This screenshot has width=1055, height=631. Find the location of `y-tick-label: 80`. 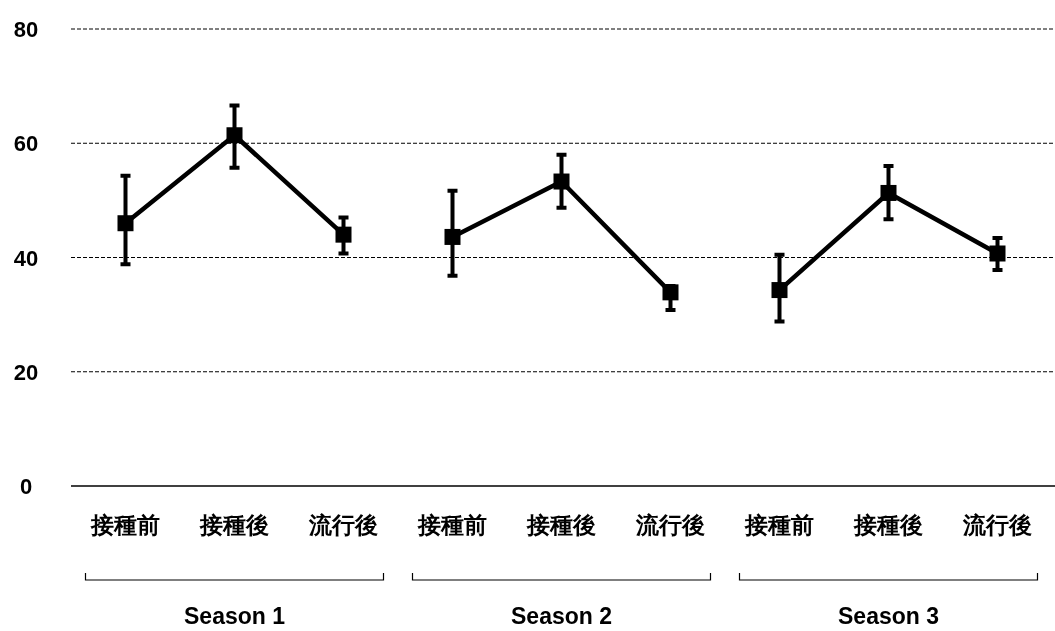

y-tick-label: 80 is located at coordinates (26, 29).